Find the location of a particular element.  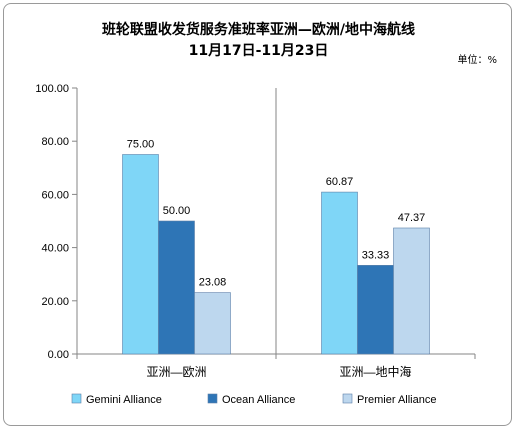

data-label: 75.00 is located at coordinates (141, 145).